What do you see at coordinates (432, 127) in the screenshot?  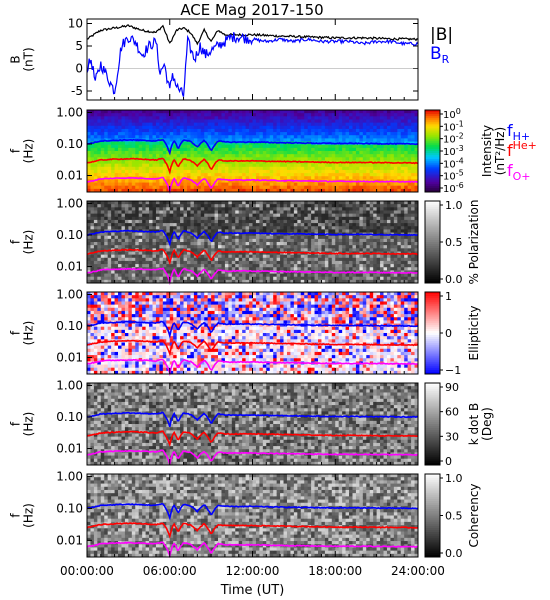 I see `colorbar-cell` at bounding box center [432, 127].